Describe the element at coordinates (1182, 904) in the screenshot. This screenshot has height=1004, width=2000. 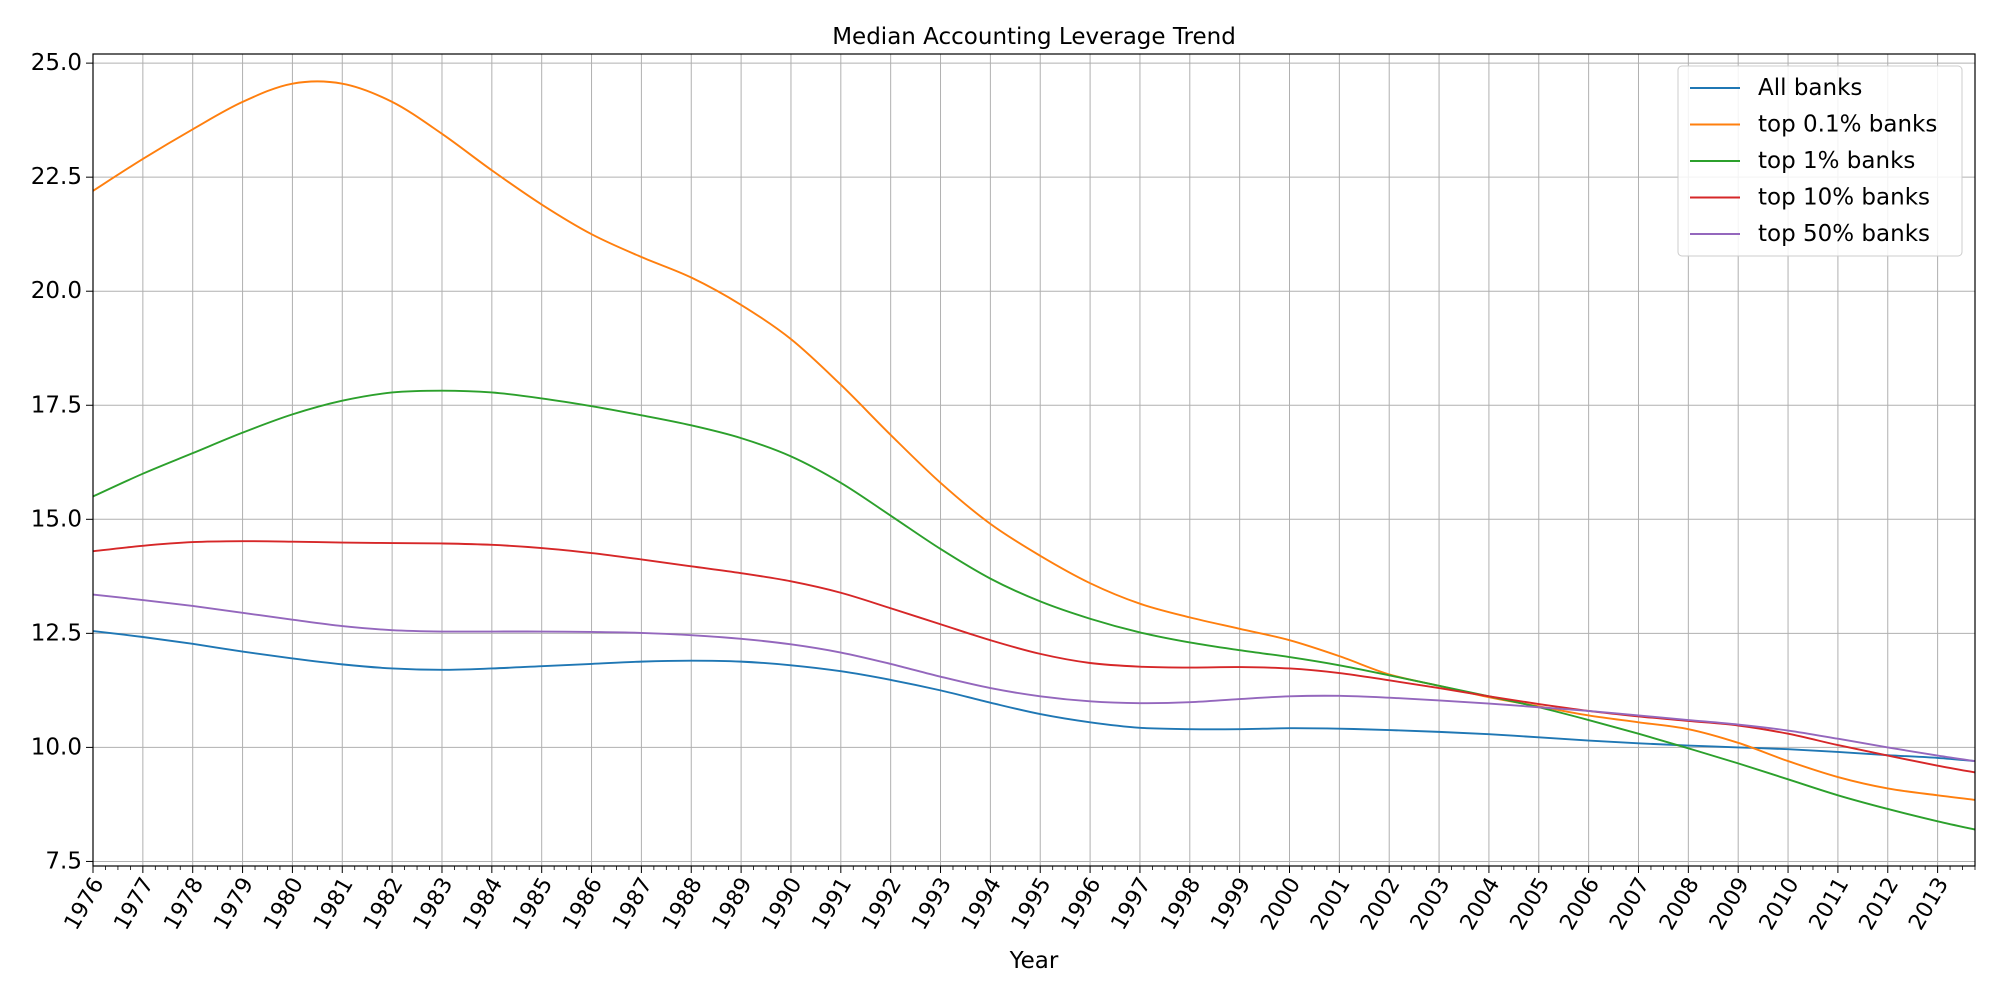
I see `x-tick-label: 1998` at that location.